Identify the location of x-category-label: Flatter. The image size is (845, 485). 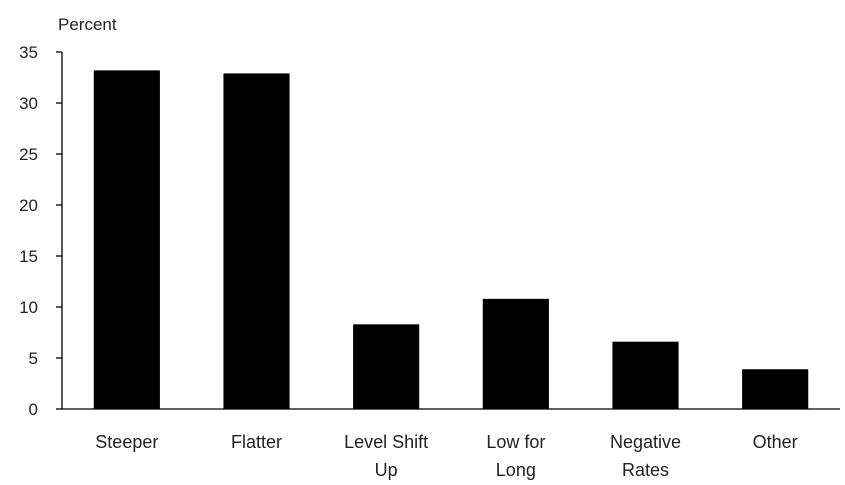
(256, 442).